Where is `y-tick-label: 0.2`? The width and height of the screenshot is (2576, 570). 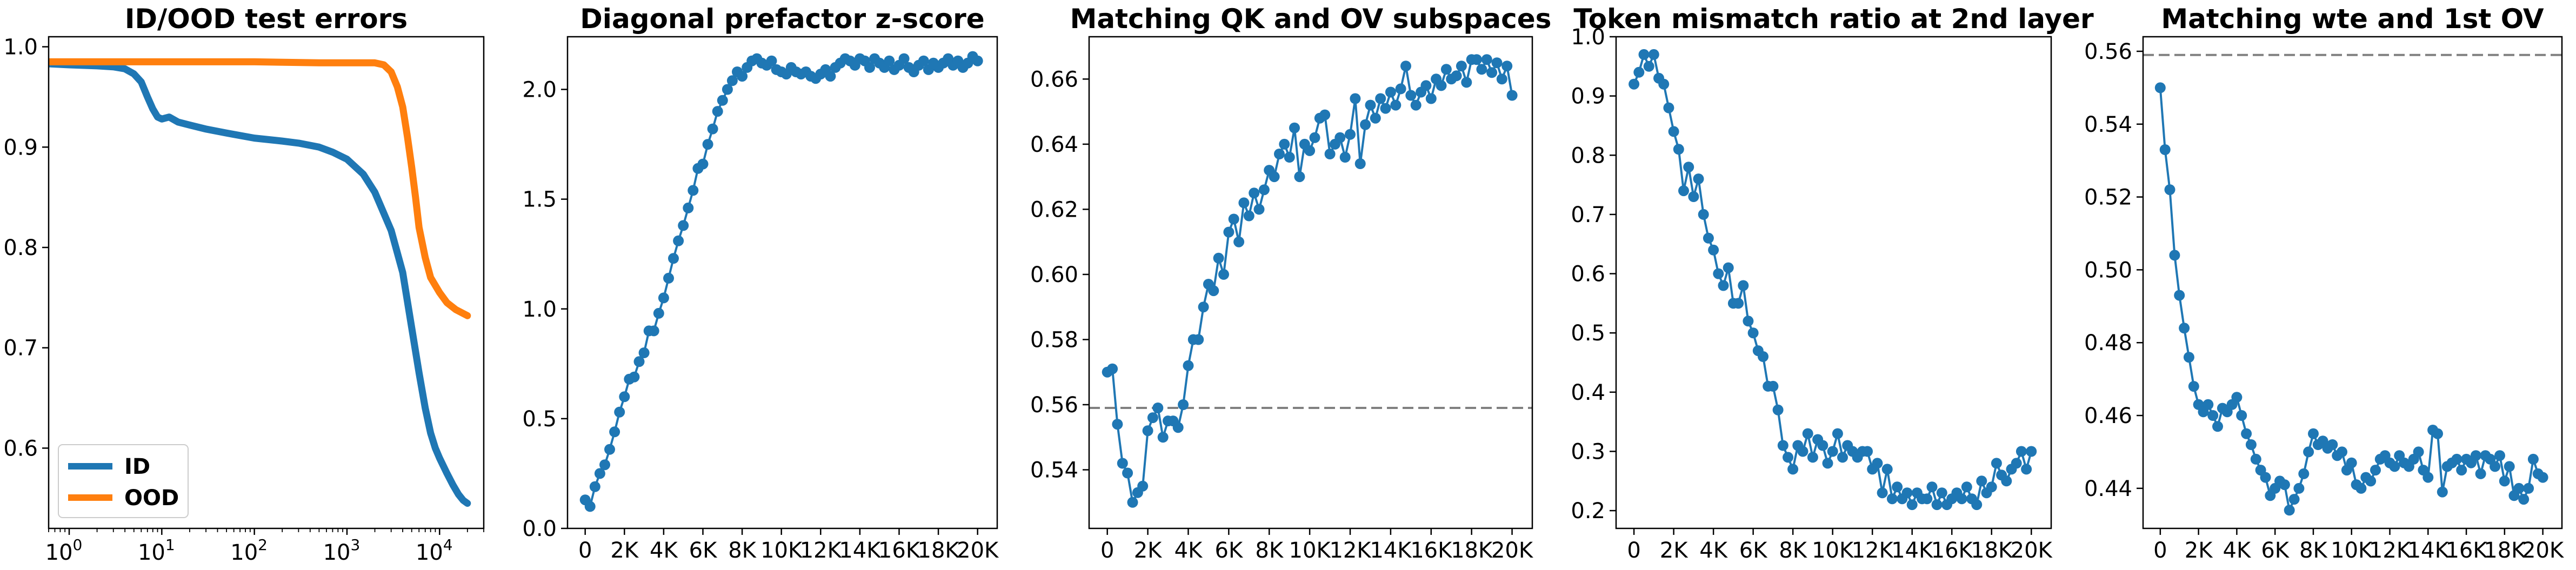
y-tick-label: 0.2 is located at coordinates (1588, 512).